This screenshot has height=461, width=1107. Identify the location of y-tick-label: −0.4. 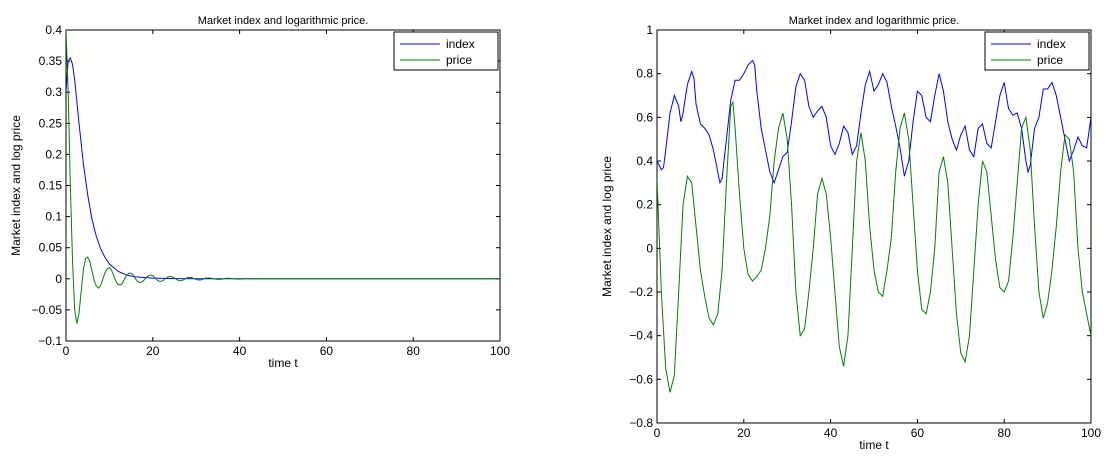
(641, 336).